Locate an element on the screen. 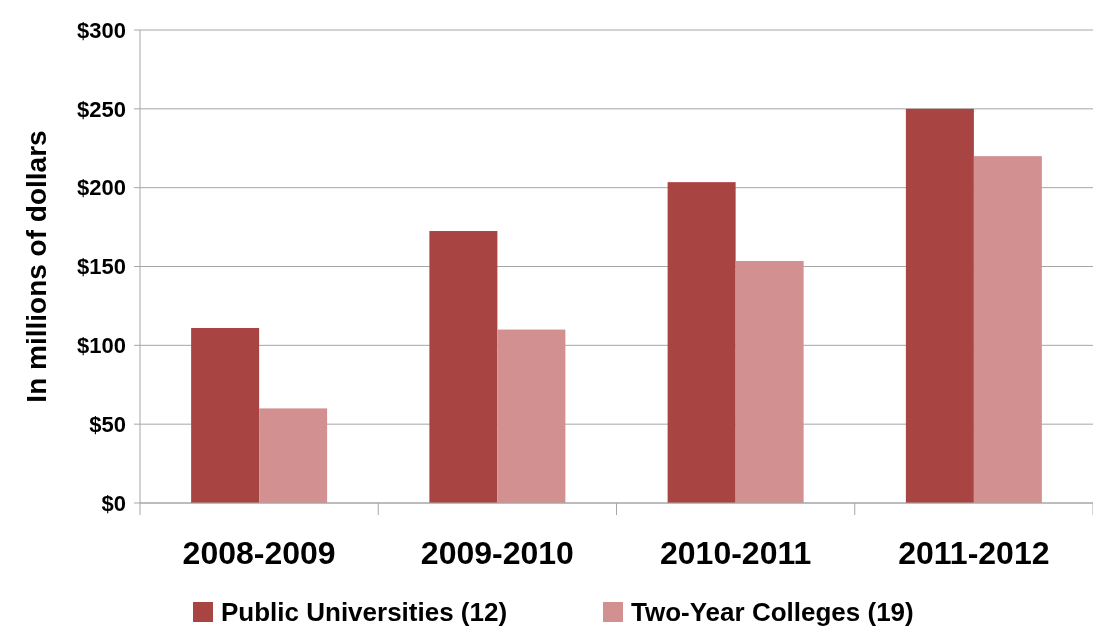 This screenshot has height=643, width=1101. y-tick-label: $200 is located at coordinates (101, 188).